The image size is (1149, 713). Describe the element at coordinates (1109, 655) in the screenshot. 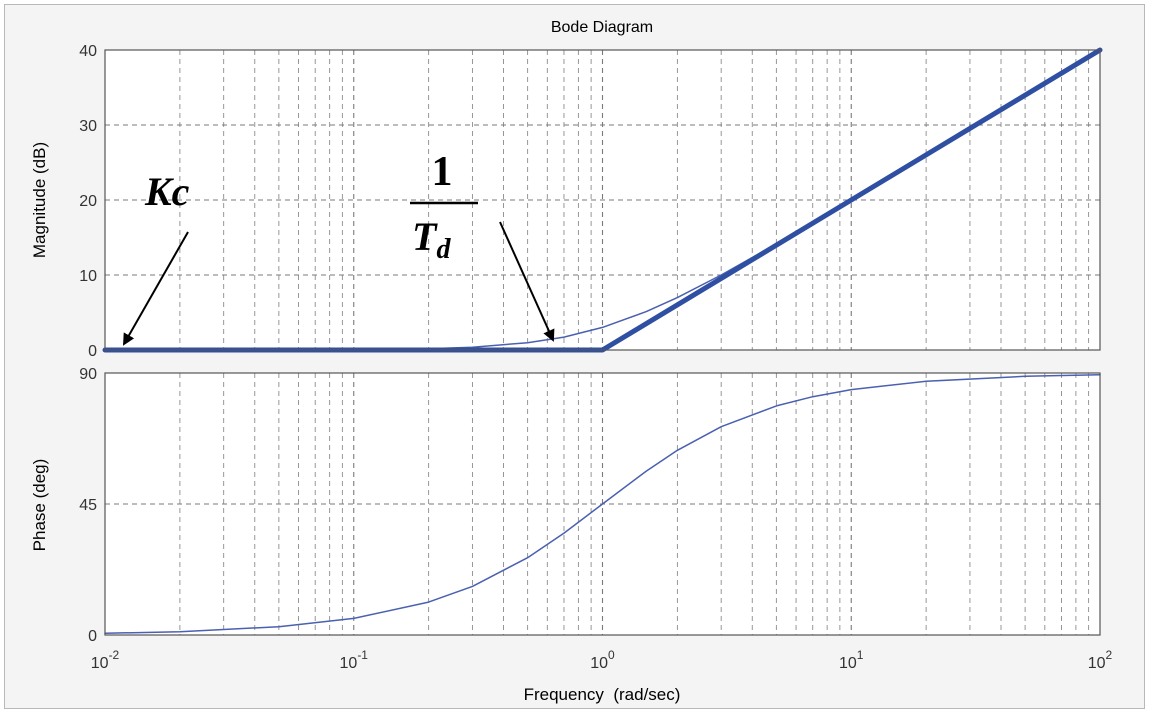

I see `x-tick-exponent: 2` at that location.